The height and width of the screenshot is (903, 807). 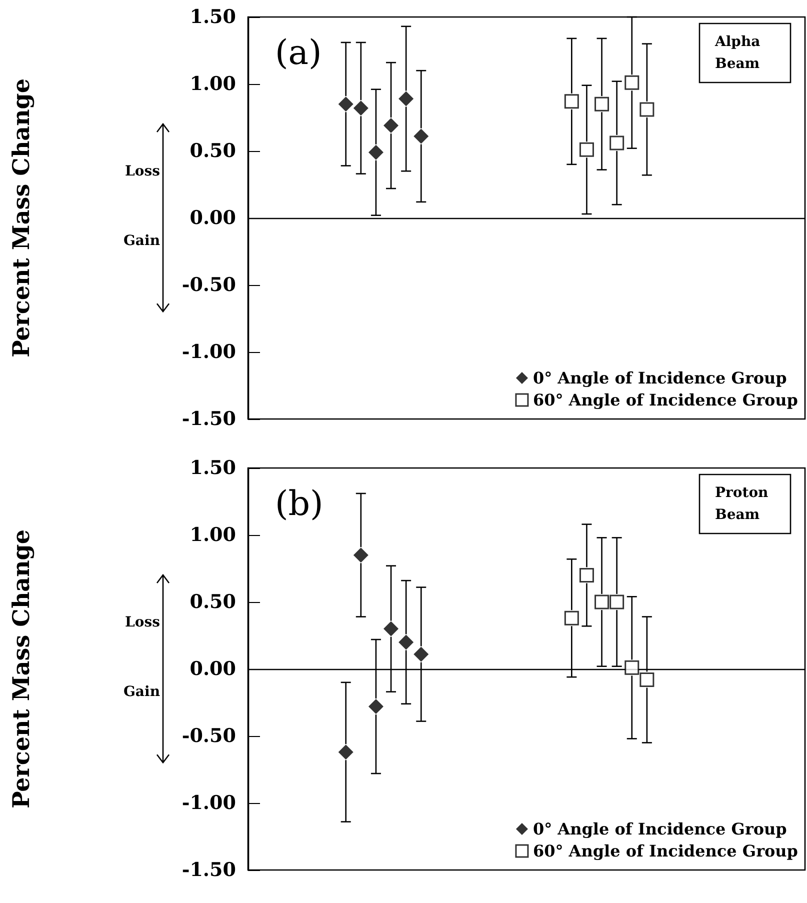 I want to click on text: Alpha Beam, so click(x=740, y=53).